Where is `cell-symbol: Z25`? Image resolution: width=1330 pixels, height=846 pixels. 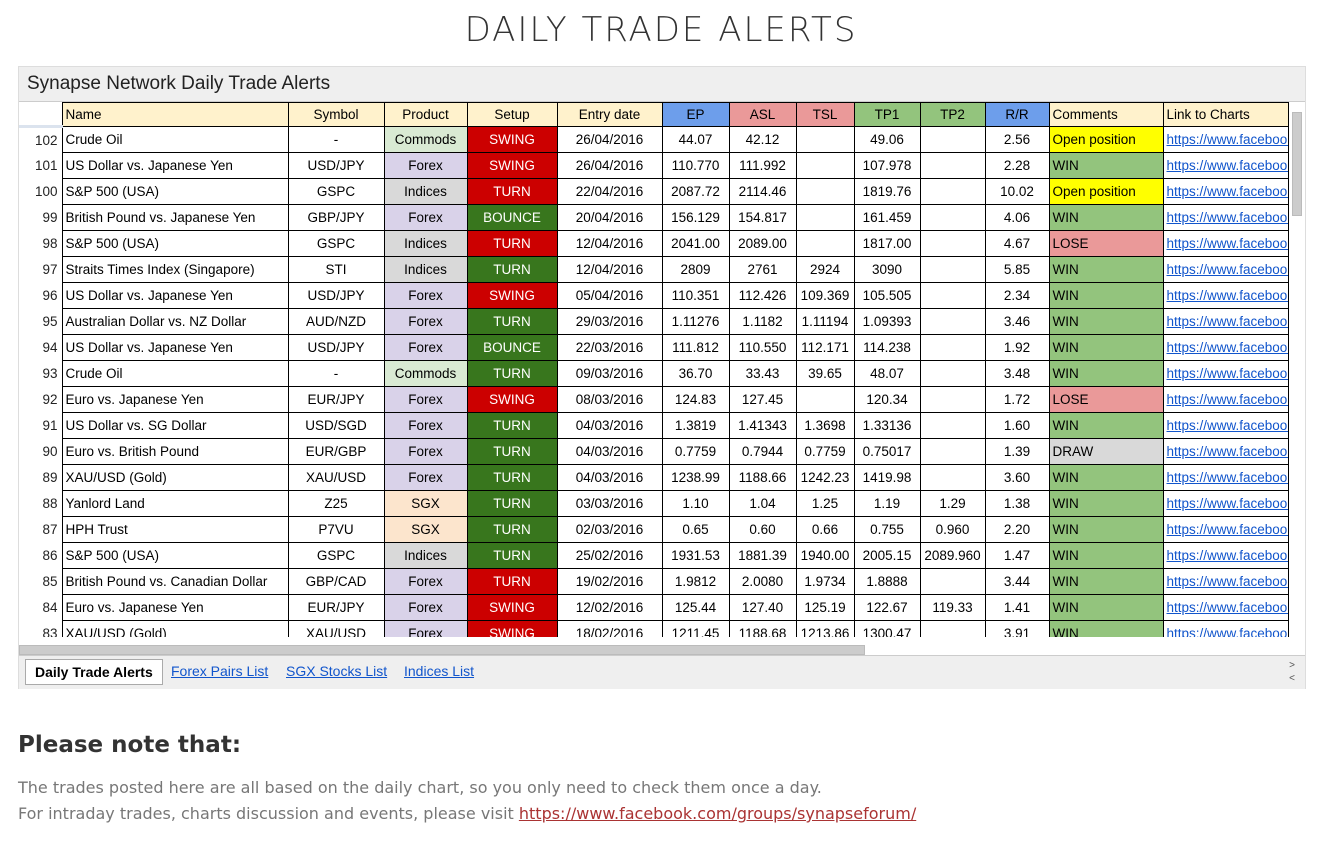
cell-symbol: Z25 is located at coordinates (336, 503).